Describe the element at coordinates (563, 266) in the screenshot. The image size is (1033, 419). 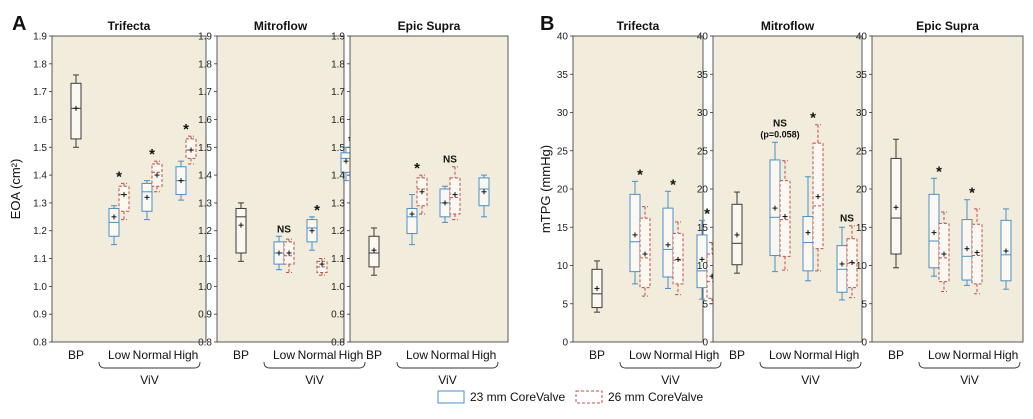
I see `y-tick-label: 10` at that location.